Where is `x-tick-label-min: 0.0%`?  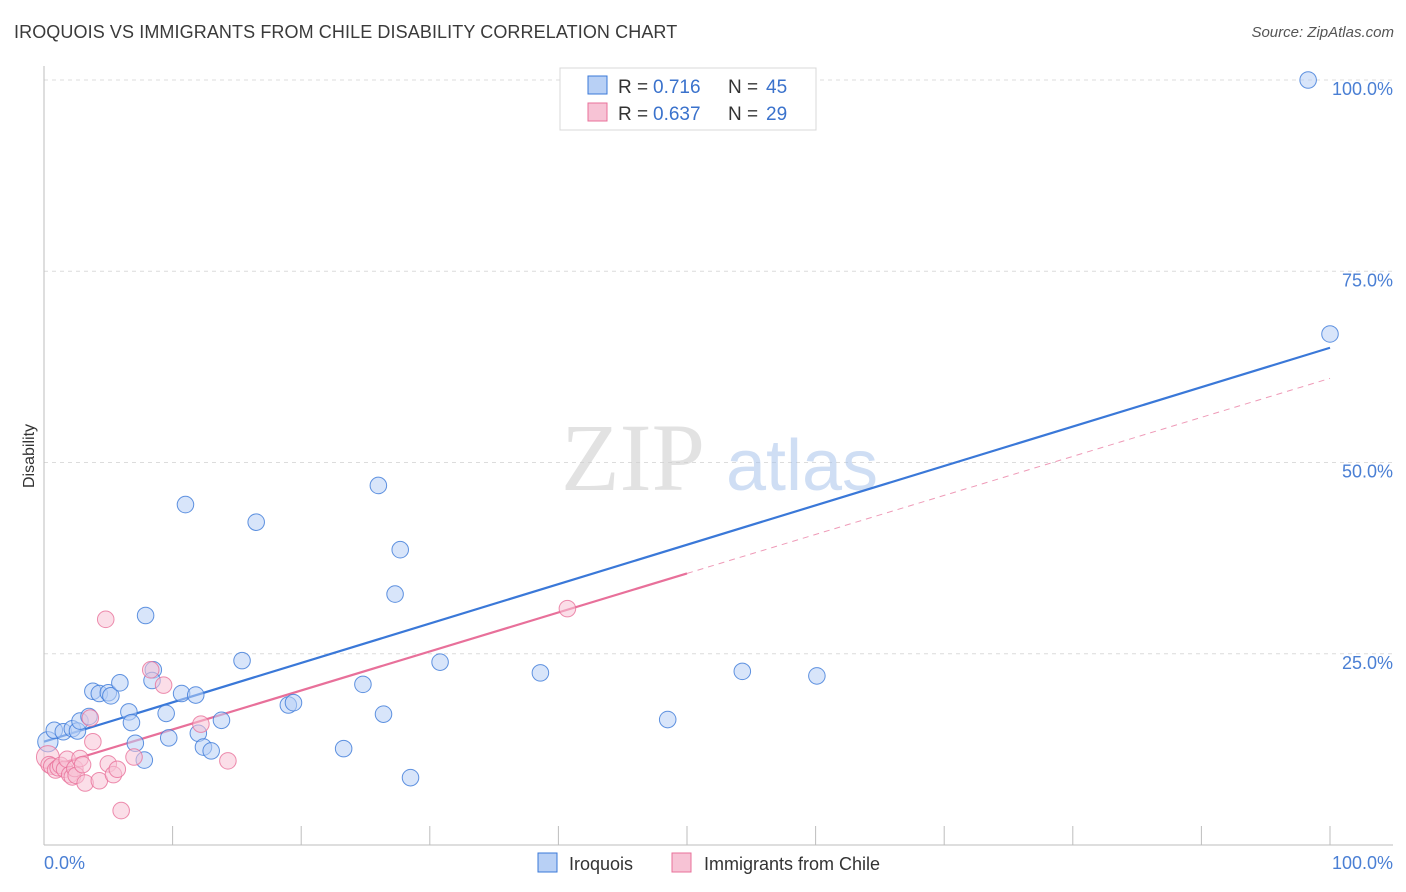
x-tick-label-min: 0.0% is located at coordinates (64, 863).